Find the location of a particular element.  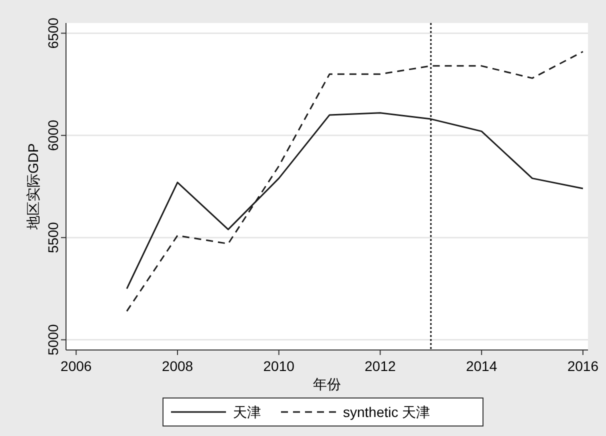

y-tick-label: 5000 is located at coordinates (53, 340).